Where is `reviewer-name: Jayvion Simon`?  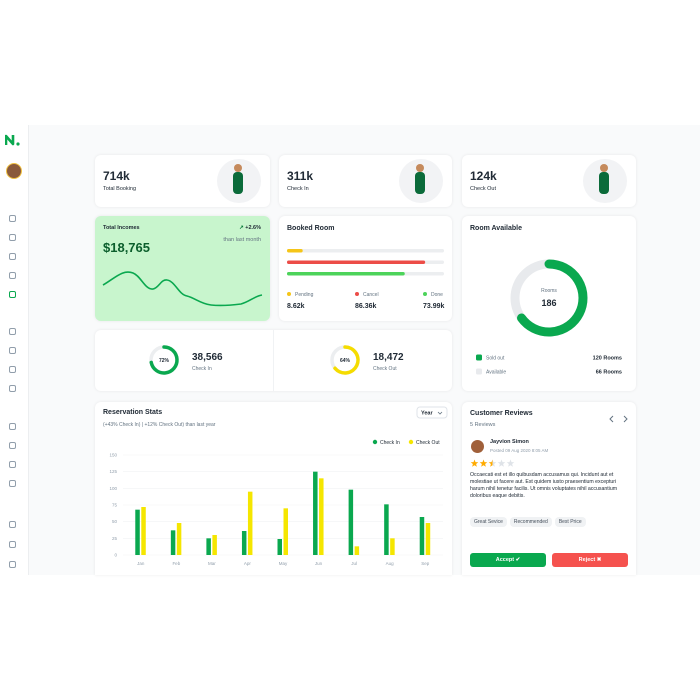 reviewer-name: Jayvion Simon is located at coordinates (509, 442).